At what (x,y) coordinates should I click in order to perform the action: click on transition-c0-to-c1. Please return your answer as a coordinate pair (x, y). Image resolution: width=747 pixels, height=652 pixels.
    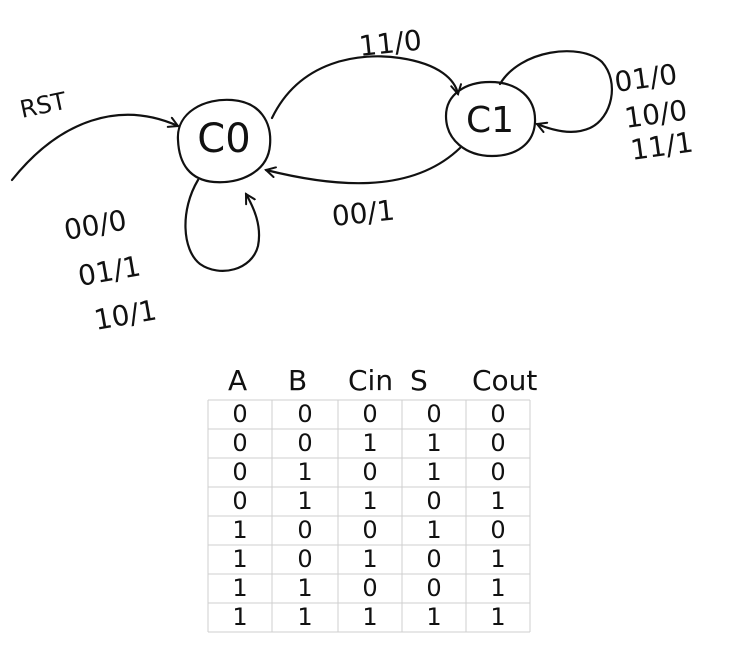
    Looking at the image, I should click on (364, 87).